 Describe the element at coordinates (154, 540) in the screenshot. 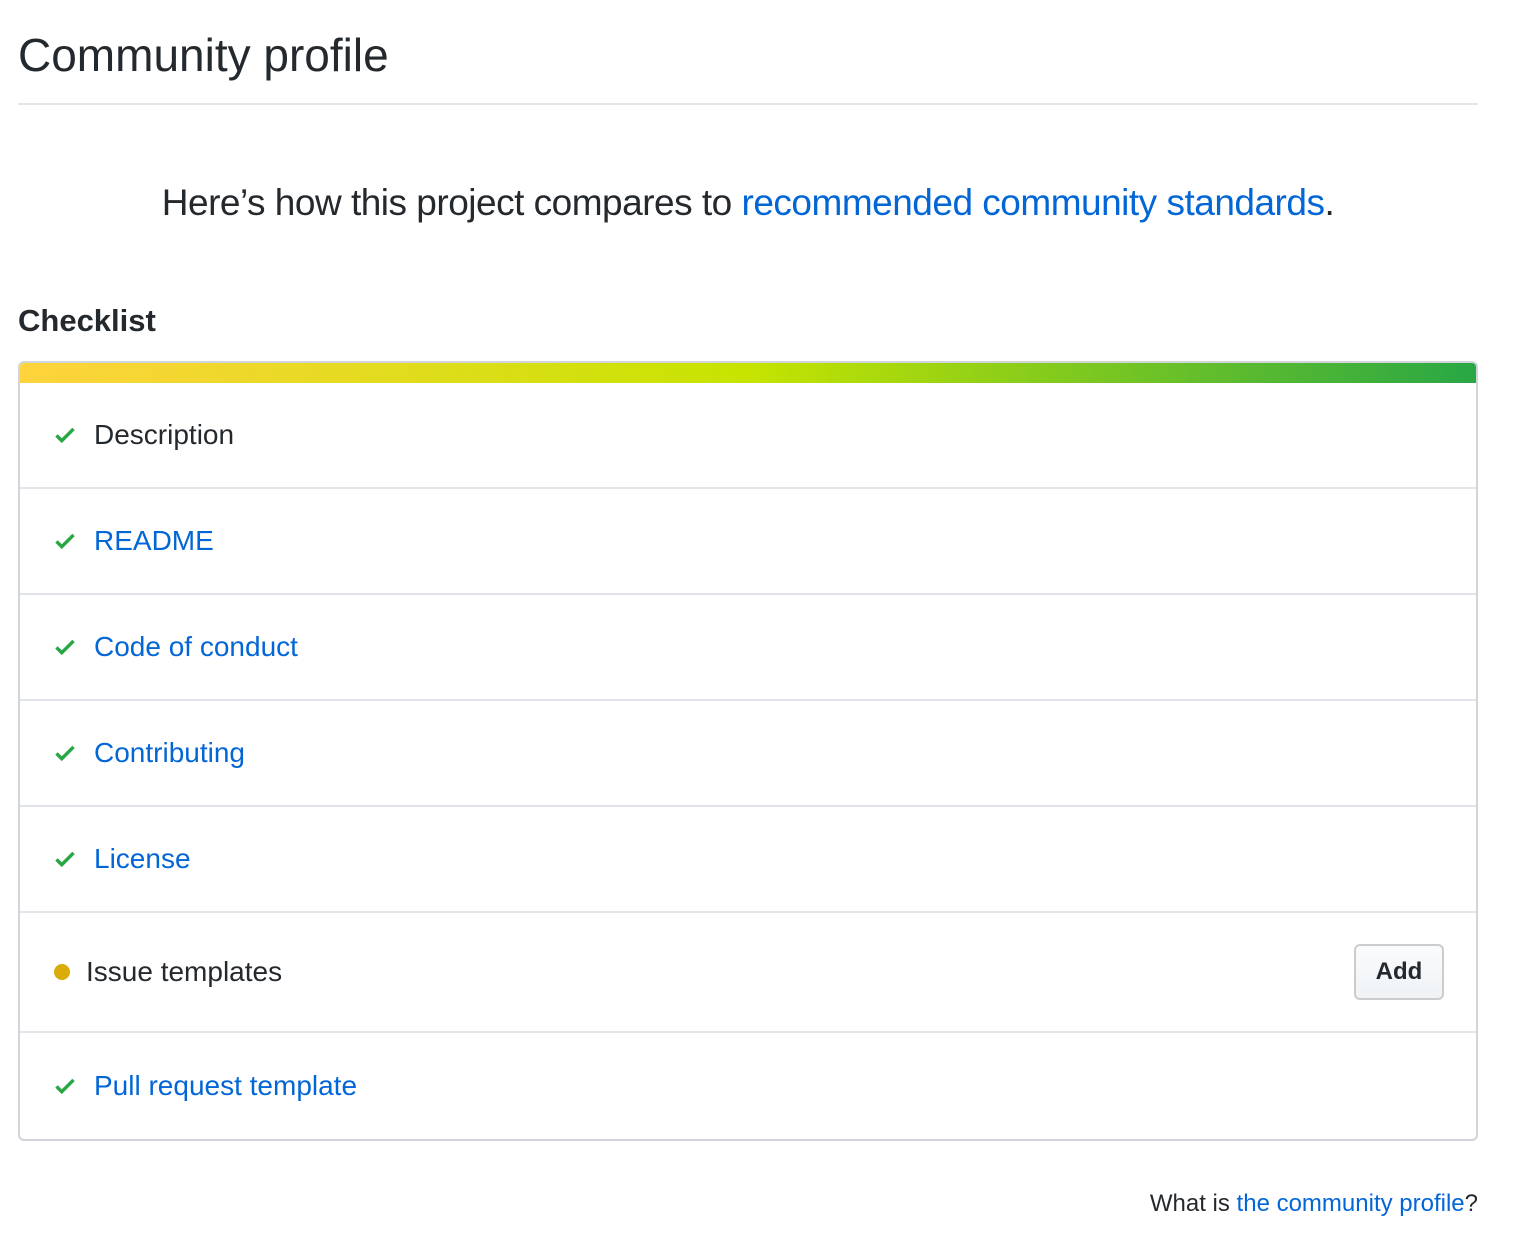

I see `checklist-item-label: README` at that location.